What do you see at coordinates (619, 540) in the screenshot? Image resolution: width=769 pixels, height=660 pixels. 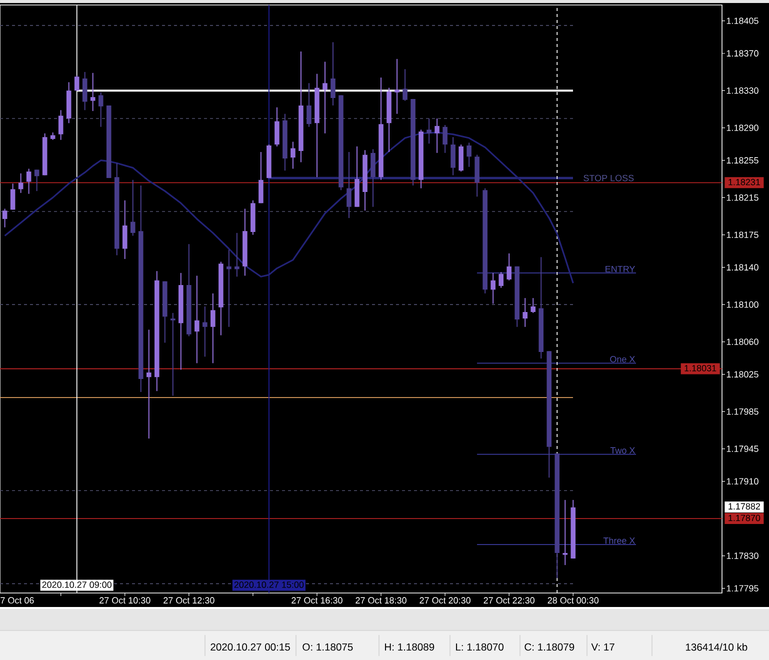 I see `ref-line-label: Three X` at bounding box center [619, 540].